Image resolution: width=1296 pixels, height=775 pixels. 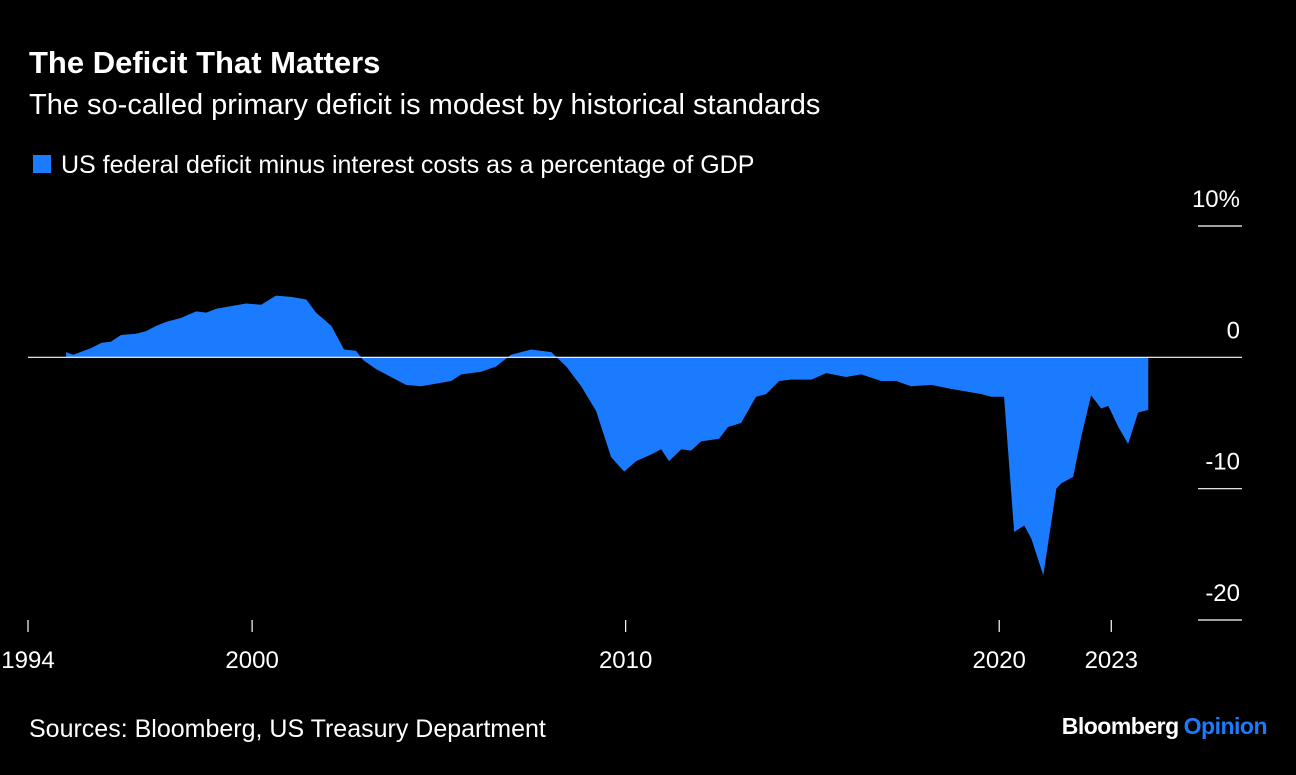 I want to click on x-tick-label: 2000, so click(x=251, y=660).